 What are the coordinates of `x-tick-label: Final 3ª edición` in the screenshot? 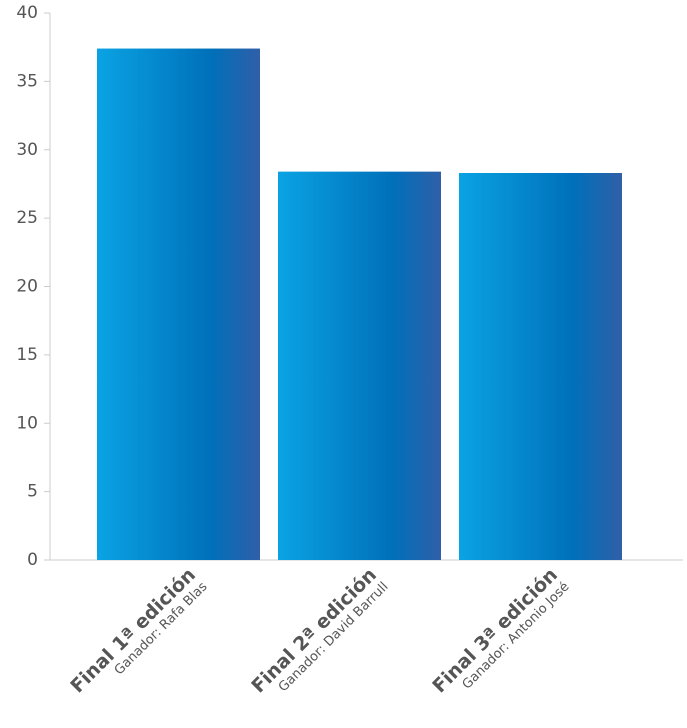 It's located at (495, 631).